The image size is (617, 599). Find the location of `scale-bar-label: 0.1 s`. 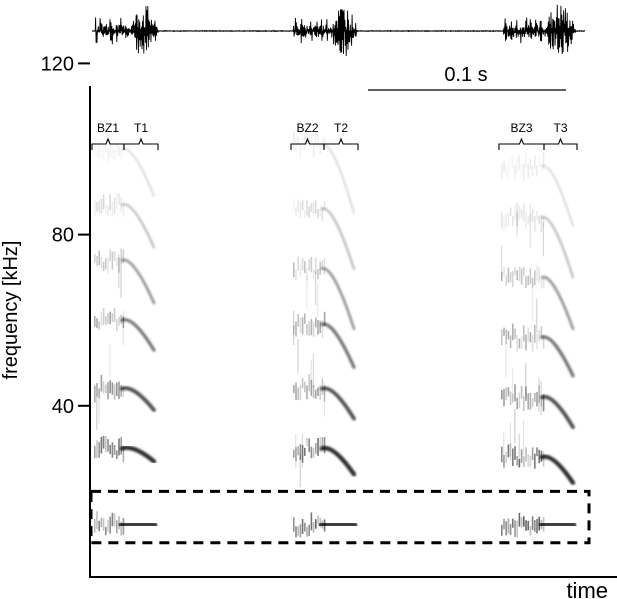

scale-bar-label: 0.1 s is located at coordinates (465, 75).